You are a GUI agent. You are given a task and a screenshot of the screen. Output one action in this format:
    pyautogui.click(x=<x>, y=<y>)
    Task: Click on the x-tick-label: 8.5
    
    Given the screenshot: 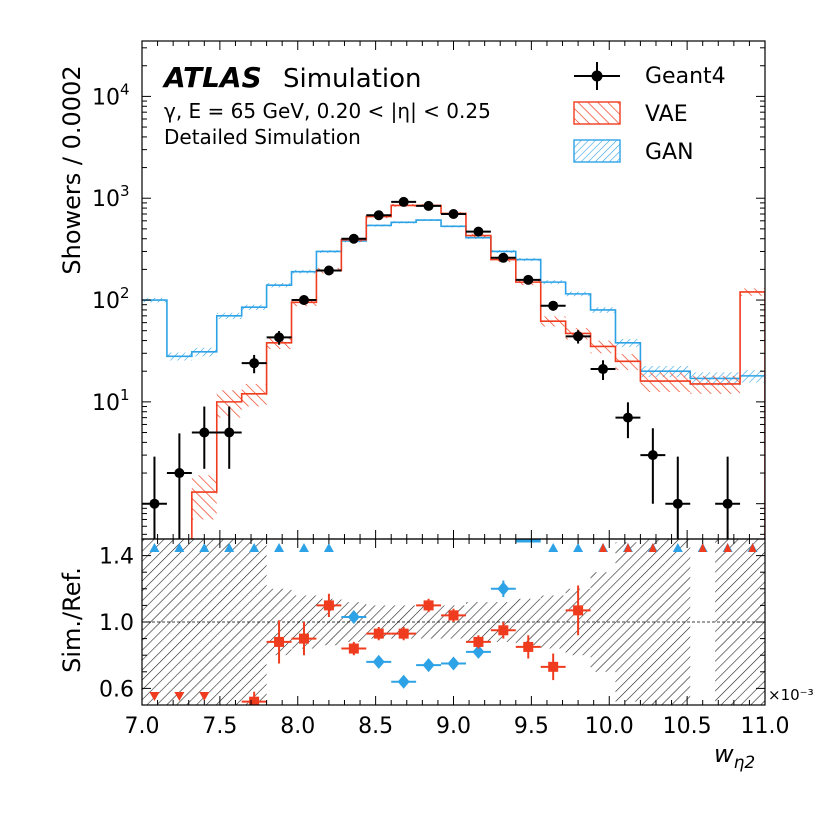 What is the action you would take?
    pyautogui.click(x=375, y=726)
    